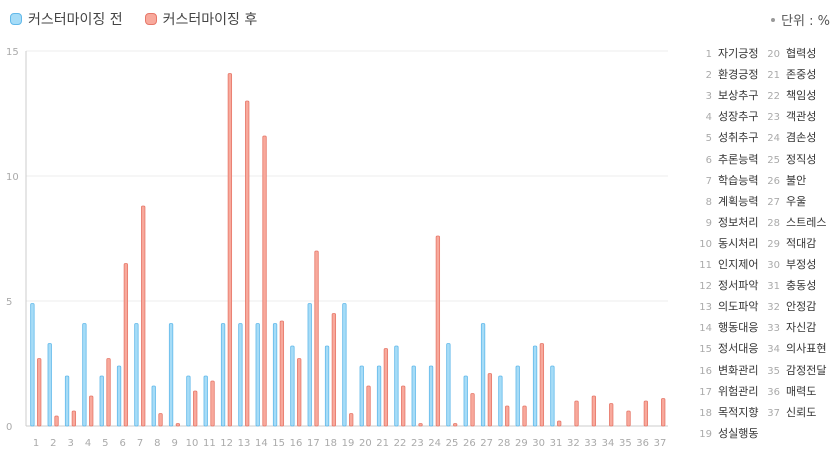  Describe the element at coordinates (773, 76) in the screenshot. I see `category-number: 21` at that location.